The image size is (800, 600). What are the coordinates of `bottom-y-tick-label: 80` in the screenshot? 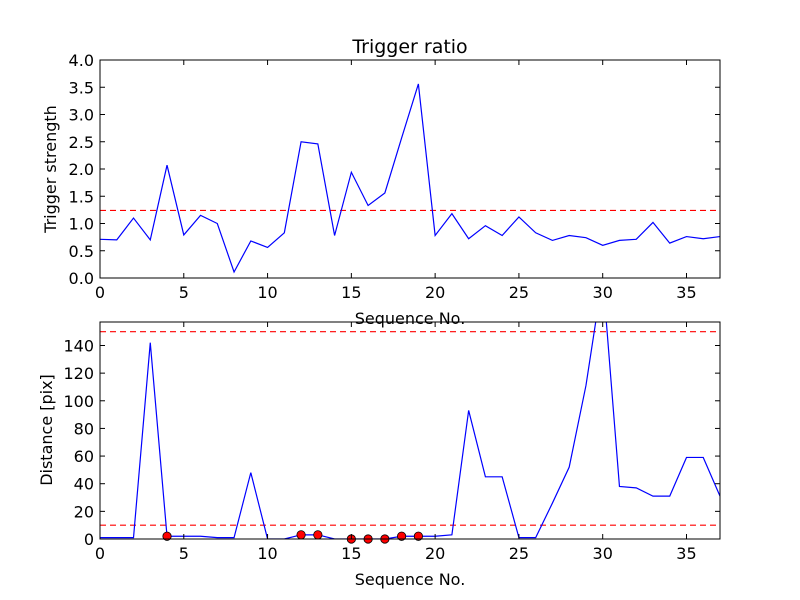 It's located at (84, 428).